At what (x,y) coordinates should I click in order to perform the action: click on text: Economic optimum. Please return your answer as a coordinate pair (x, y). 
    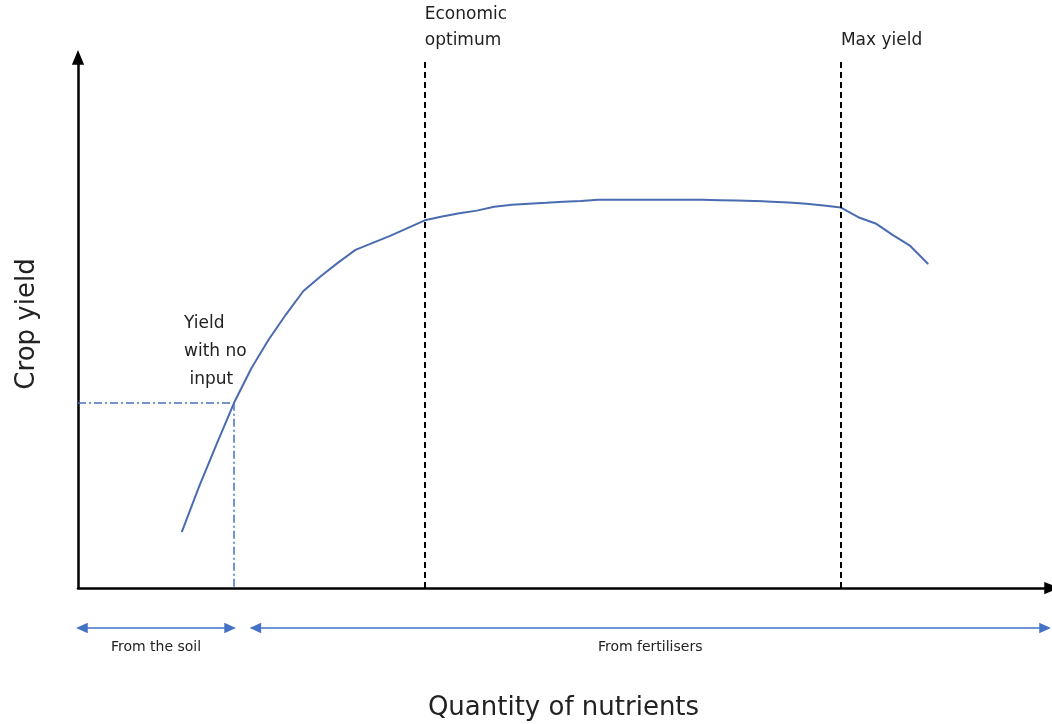
    Looking at the image, I should click on (468, 26).